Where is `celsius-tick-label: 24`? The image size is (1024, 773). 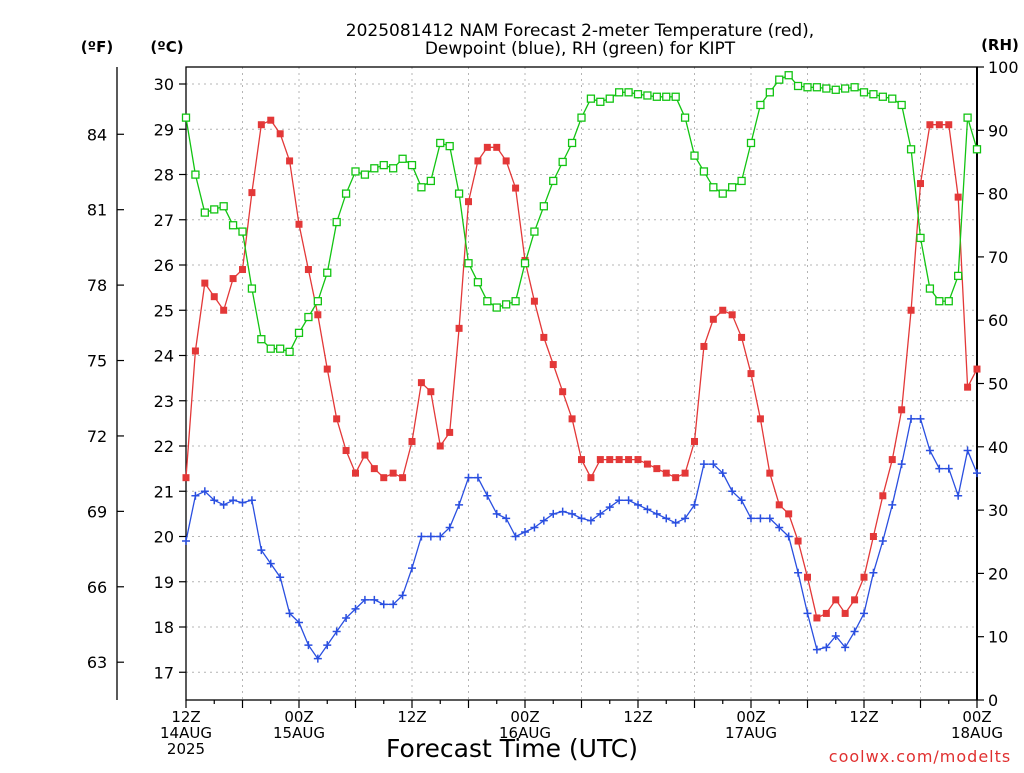
celsius-tick-label: 24 is located at coordinates (164, 356).